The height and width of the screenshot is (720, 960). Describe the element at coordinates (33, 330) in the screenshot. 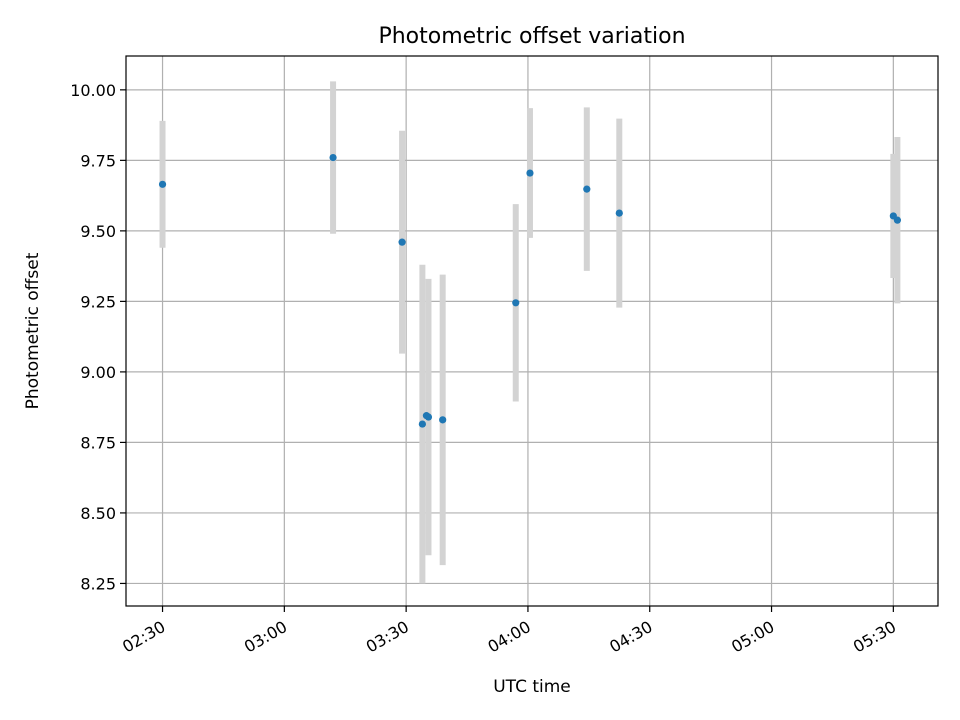

I see `y-axis-label: Photometric offset` at that location.